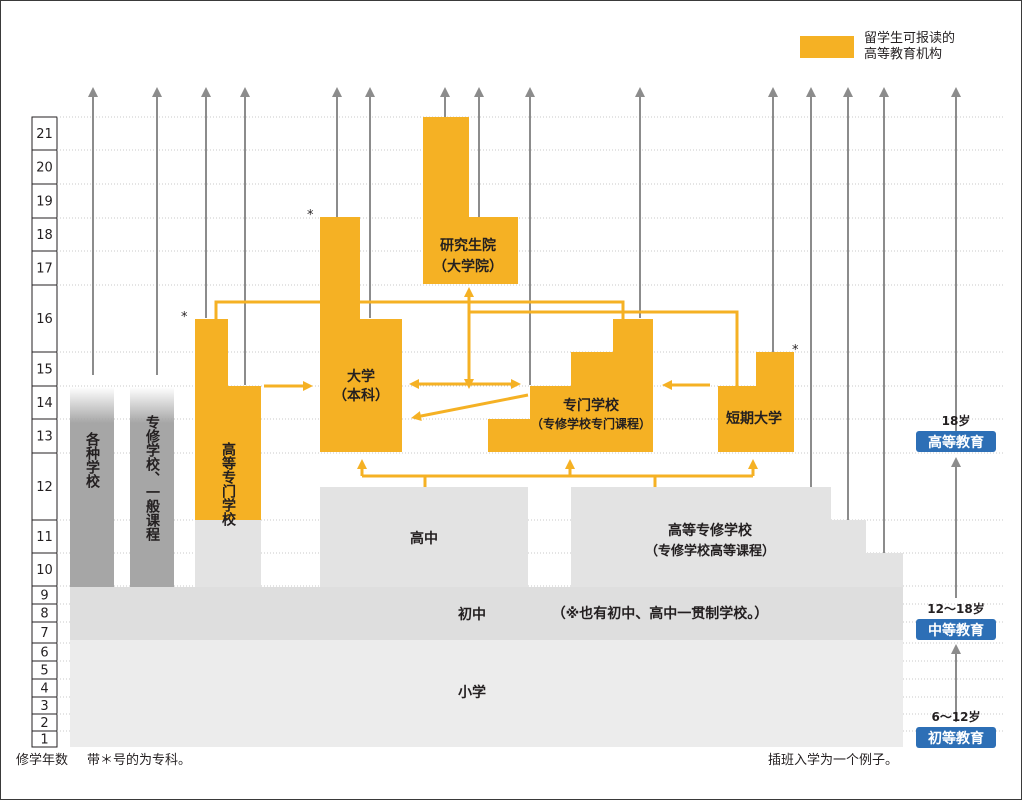 This screenshot has width=1024, height=802. What do you see at coordinates (44, 614) in the screenshot?
I see `year-number: 8` at bounding box center [44, 614].